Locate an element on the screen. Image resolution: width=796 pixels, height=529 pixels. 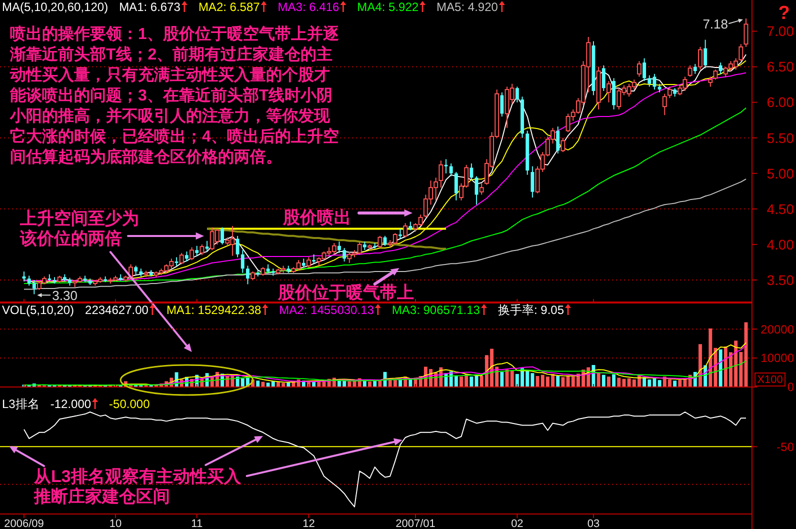
legend-title: MA(5,10,20,60,120) is located at coordinates (55, 7).